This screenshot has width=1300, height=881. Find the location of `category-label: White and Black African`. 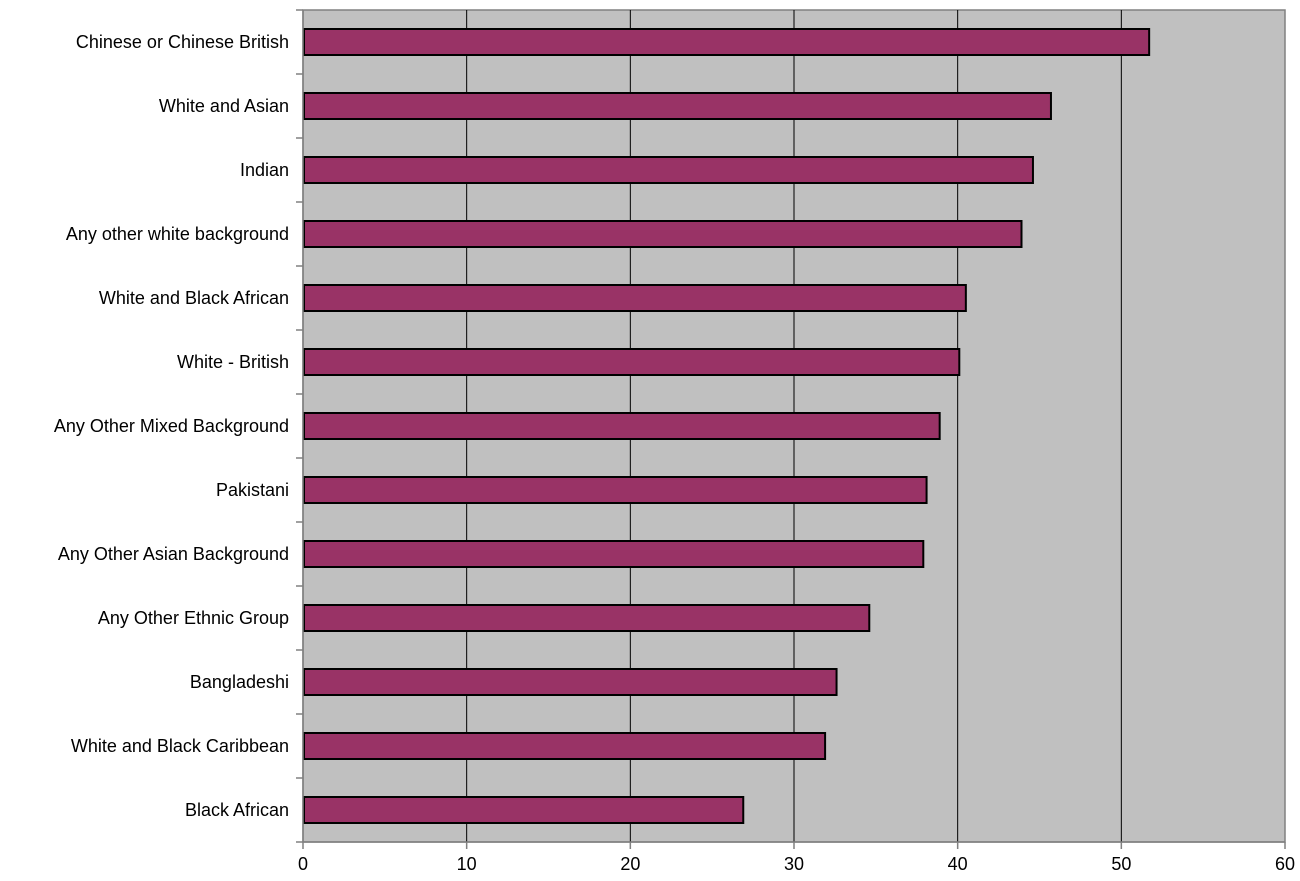

category-label: White and Black African is located at coordinates (194, 298).